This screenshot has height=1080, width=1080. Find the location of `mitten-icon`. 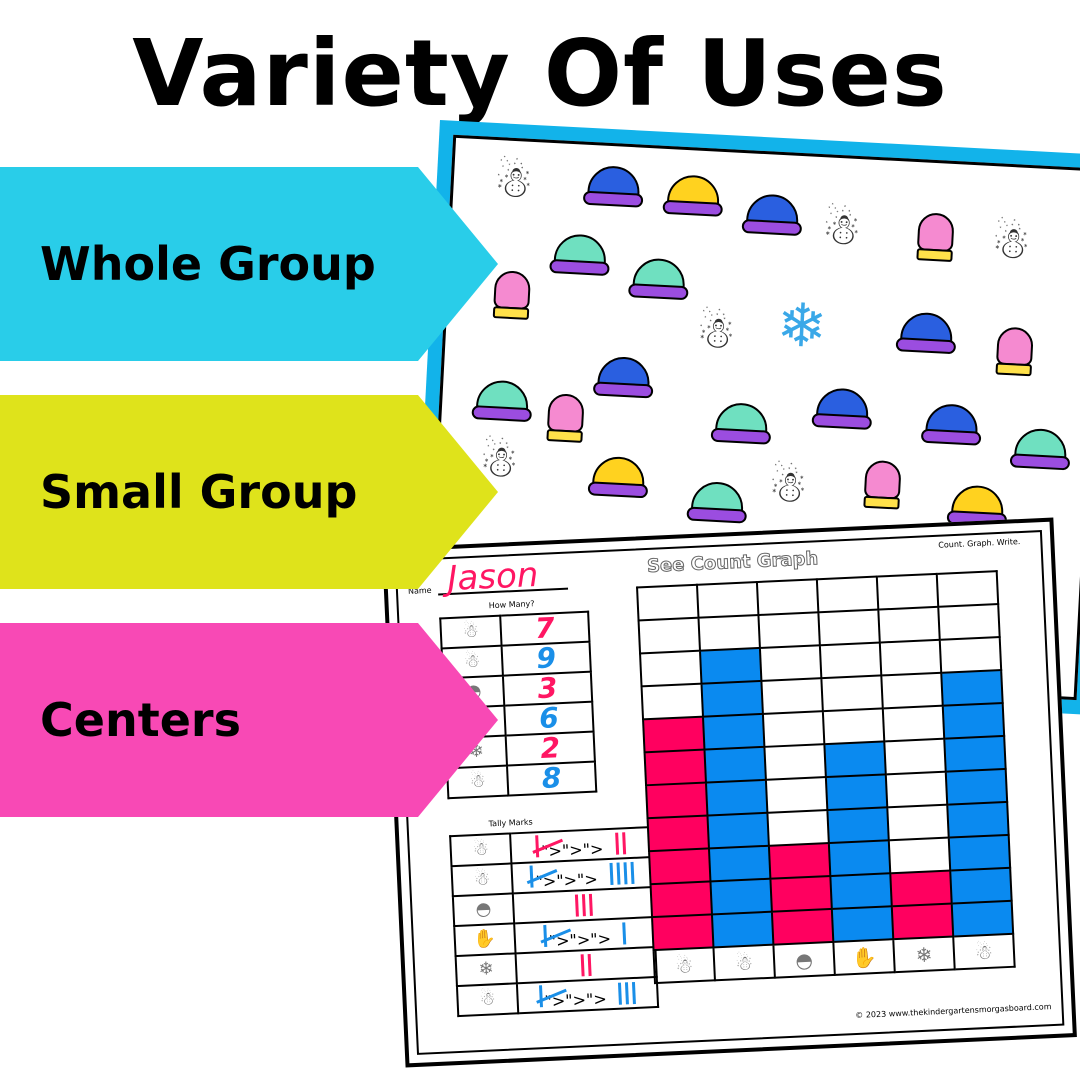

mitten-icon is located at coordinates (1012, 352).